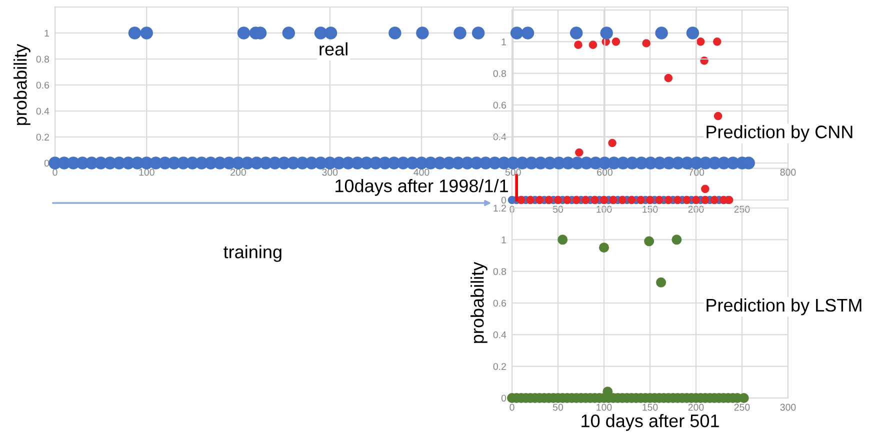 The height and width of the screenshot is (441, 878). Describe the element at coordinates (784, 307) in the screenshot. I see `annotation: Prediction by LSTM` at that location.